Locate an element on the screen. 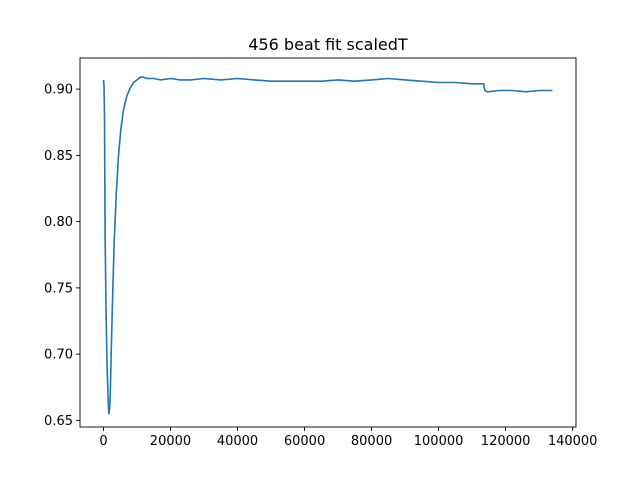 The width and height of the screenshot is (640, 484). y-tick-label: 0.70 is located at coordinates (58, 355).